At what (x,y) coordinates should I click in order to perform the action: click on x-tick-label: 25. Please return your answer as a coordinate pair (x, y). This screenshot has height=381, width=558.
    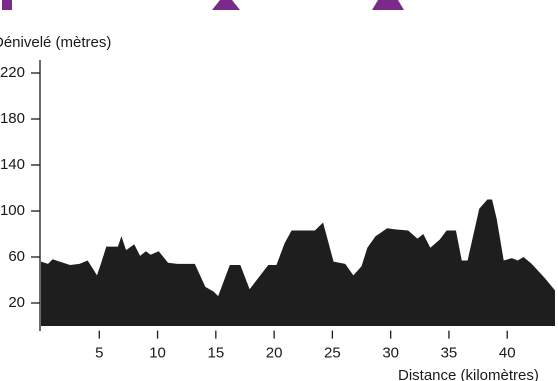
    Looking at the image, I should click on (332, 353).